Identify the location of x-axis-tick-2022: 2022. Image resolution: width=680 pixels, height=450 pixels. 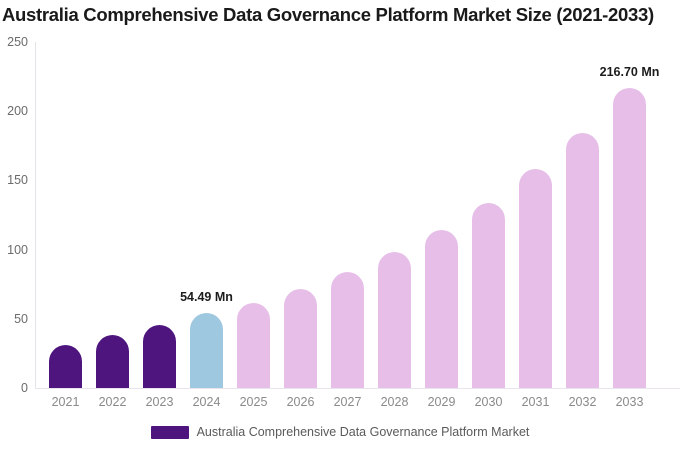
(112, 402).